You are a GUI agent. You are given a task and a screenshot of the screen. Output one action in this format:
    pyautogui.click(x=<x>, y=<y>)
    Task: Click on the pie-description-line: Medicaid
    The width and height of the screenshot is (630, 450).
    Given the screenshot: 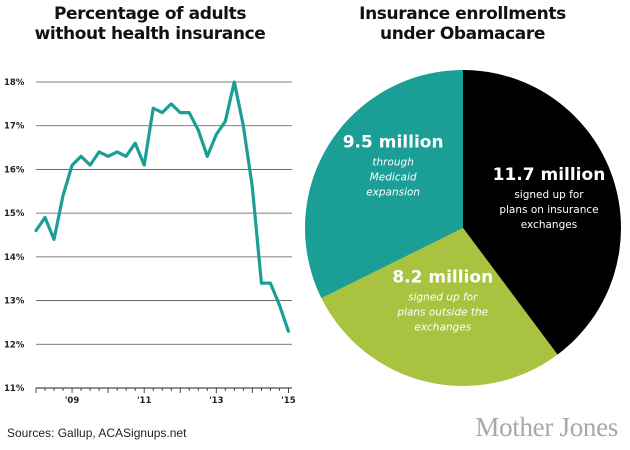 What is the action you would take?
    pyautogui.click(x=393, y=178)
    